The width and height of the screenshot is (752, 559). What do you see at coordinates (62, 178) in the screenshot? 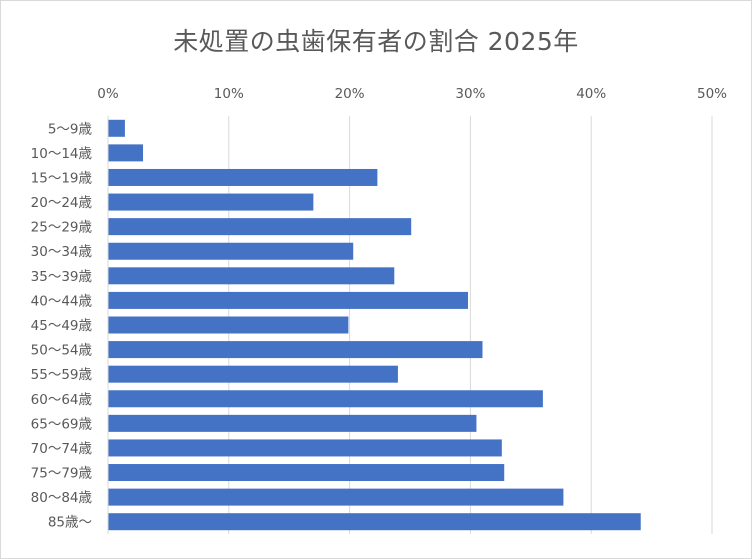
I see `category-label: 15〜19歳` at bounding box center [62, 178].